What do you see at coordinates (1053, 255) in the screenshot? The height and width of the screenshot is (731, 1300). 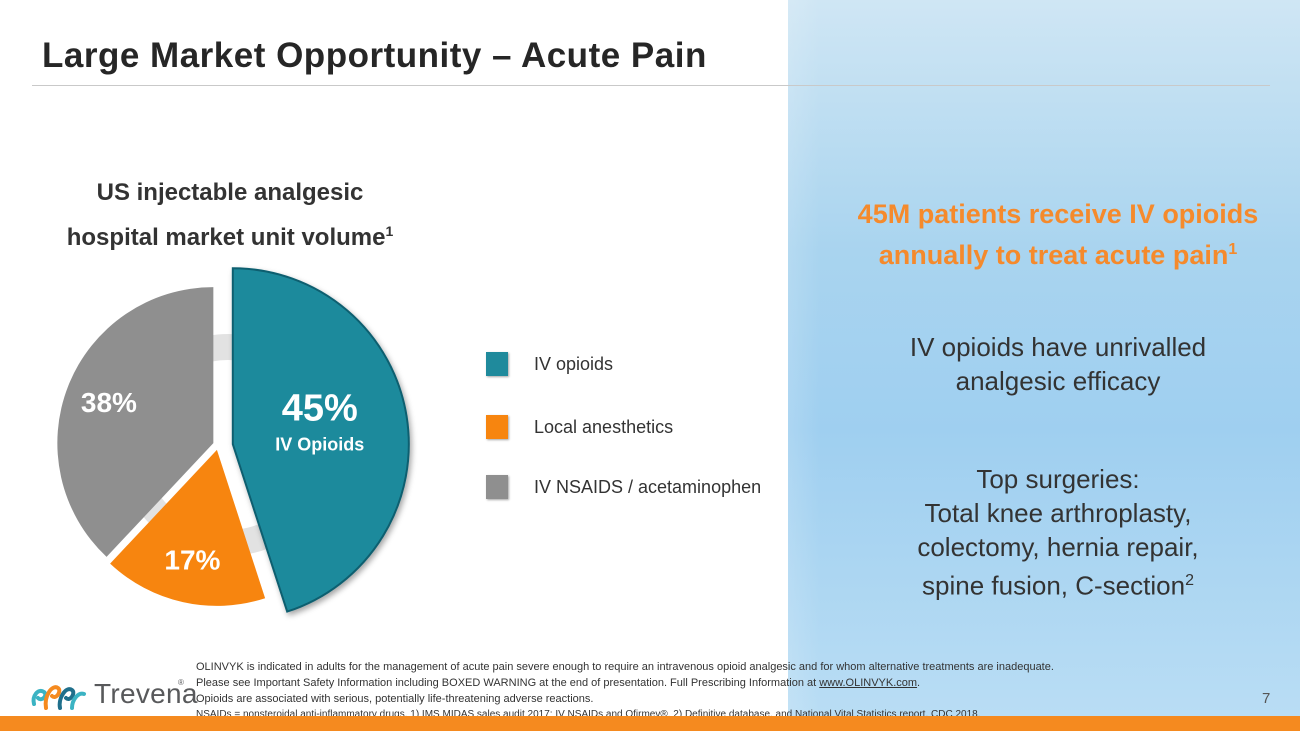 I see `callout-line2: annually to treat acute pain` at bounding box center [1053, 255].